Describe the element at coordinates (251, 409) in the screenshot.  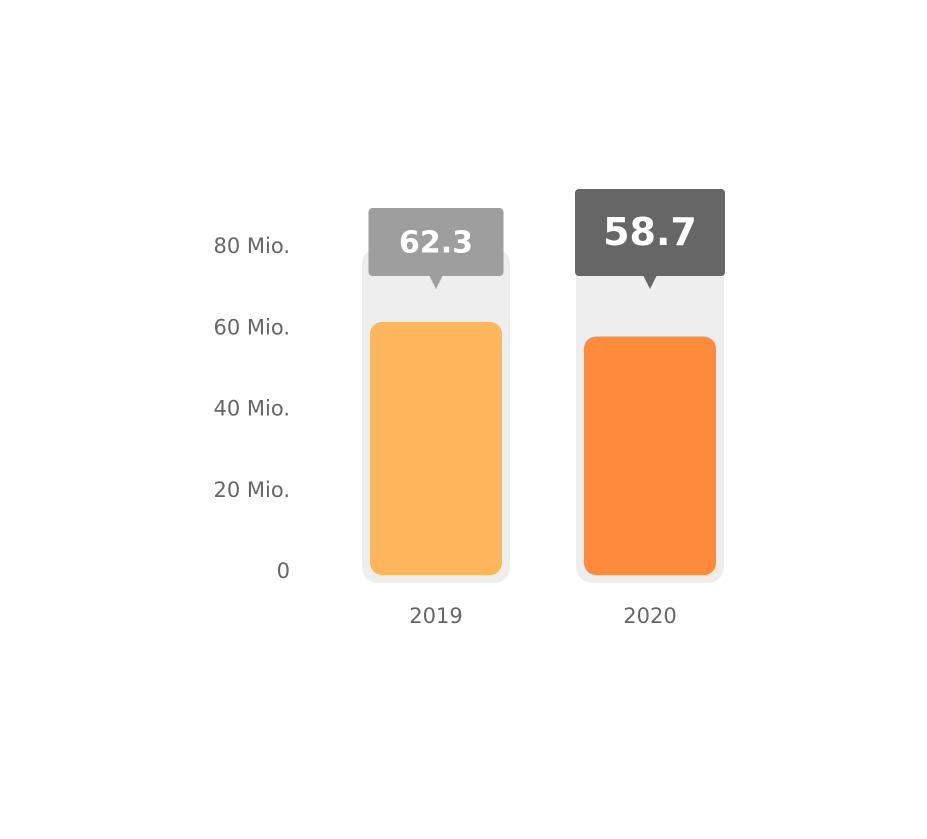
I see `y-tick-label: 40 Mio.` at that location.